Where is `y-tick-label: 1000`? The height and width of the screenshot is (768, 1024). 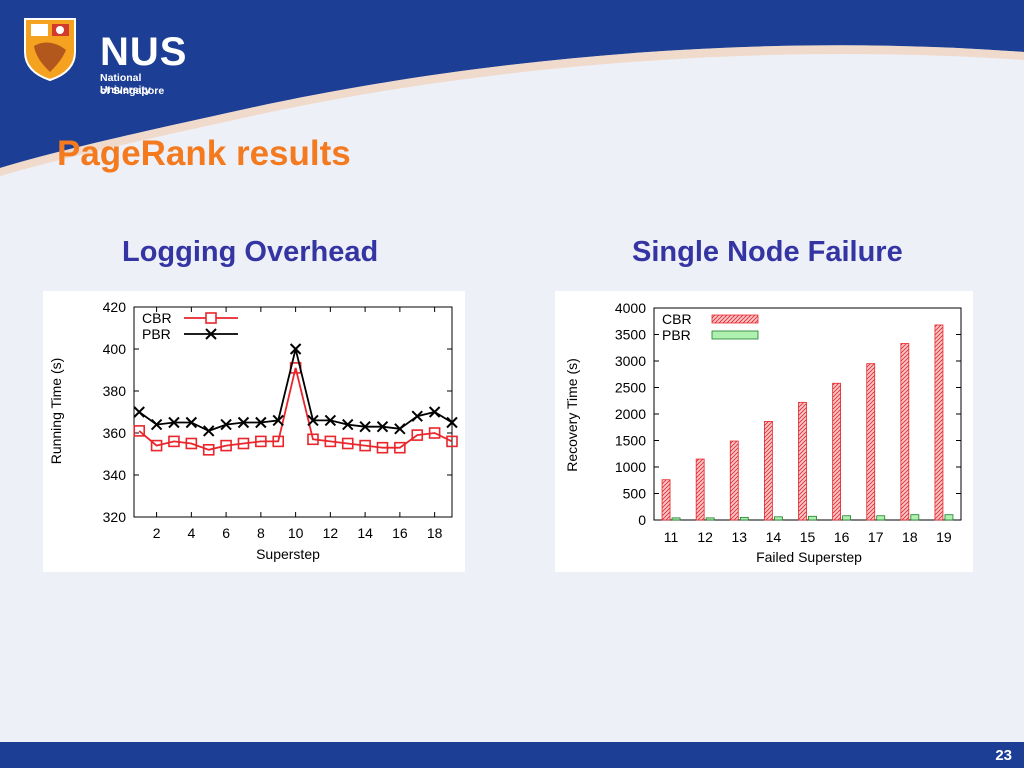
y-tick-label: 1000 is located at coordinates (630, 467).